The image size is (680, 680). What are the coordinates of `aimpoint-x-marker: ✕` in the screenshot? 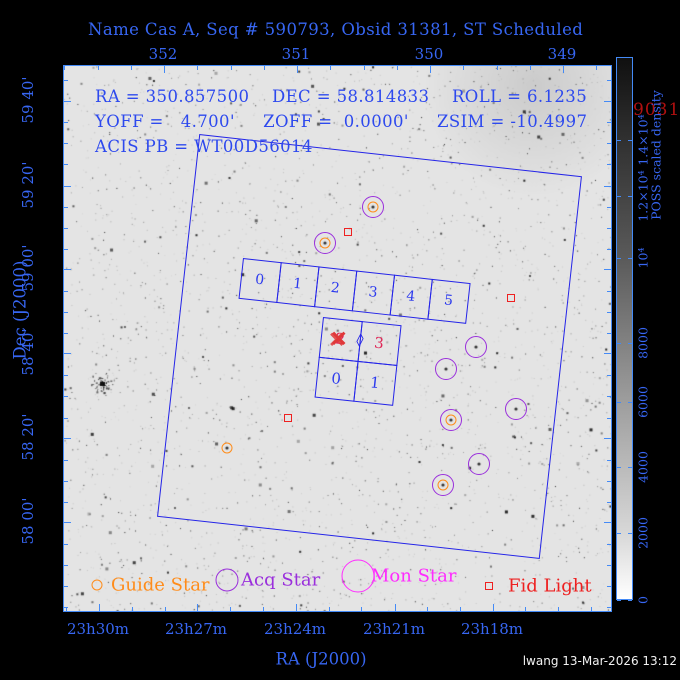 It's located at (339, 338).